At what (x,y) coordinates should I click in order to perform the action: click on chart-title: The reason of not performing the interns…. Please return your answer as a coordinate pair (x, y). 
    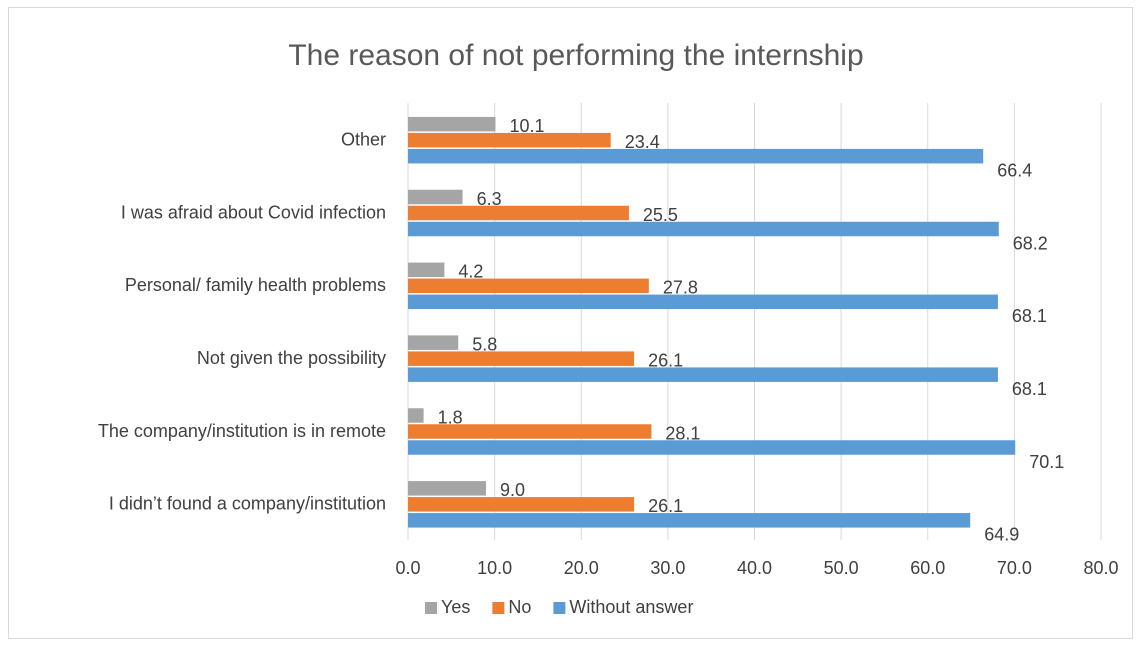
    Looking at the image, I should click on (575, 55).